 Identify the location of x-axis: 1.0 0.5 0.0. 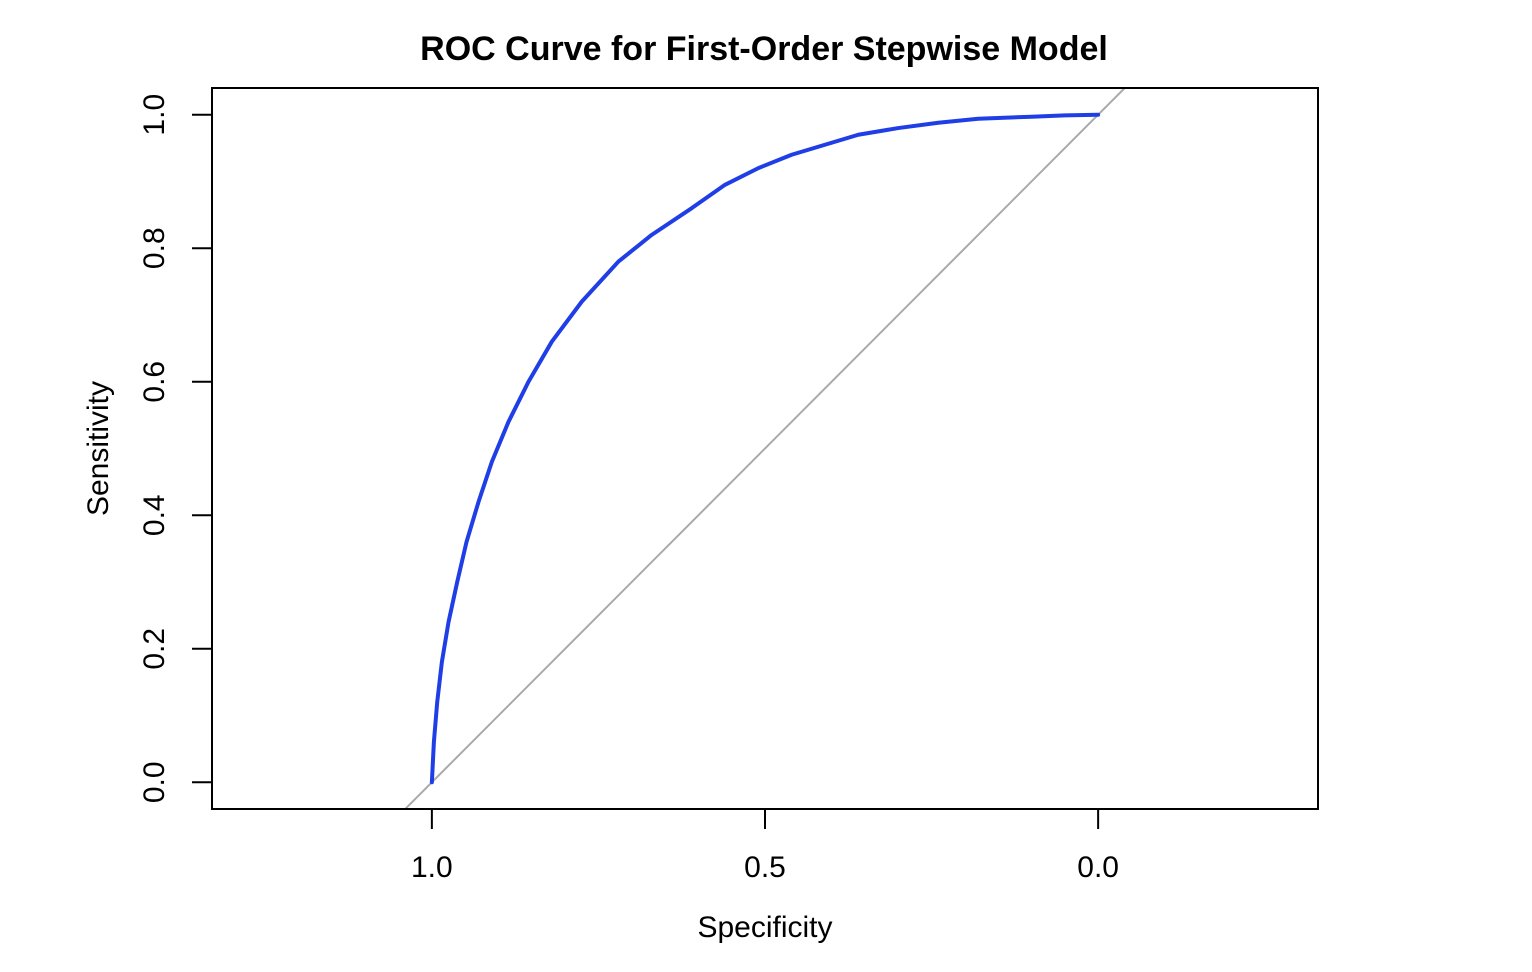
(765, 846).